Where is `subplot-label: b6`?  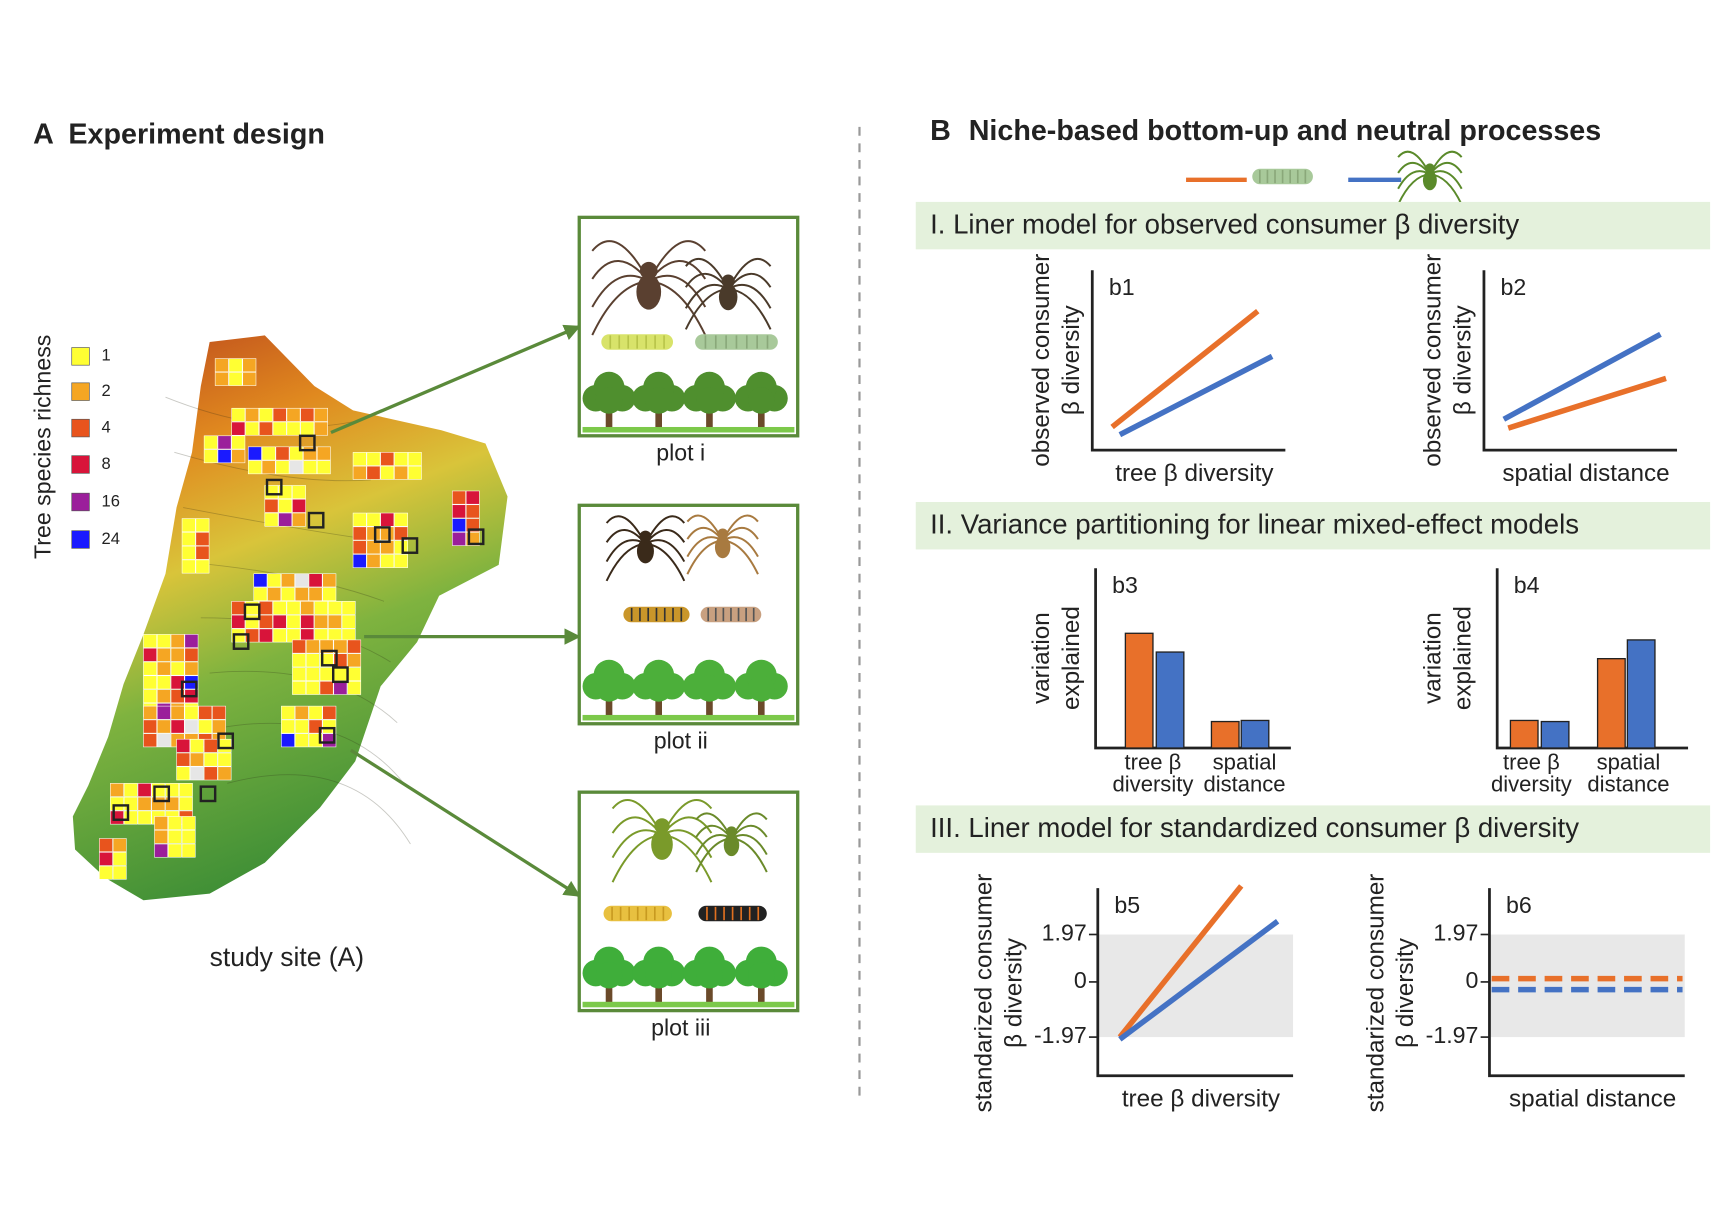
subplot-label: b6 is located at coordinates (1519, 905).